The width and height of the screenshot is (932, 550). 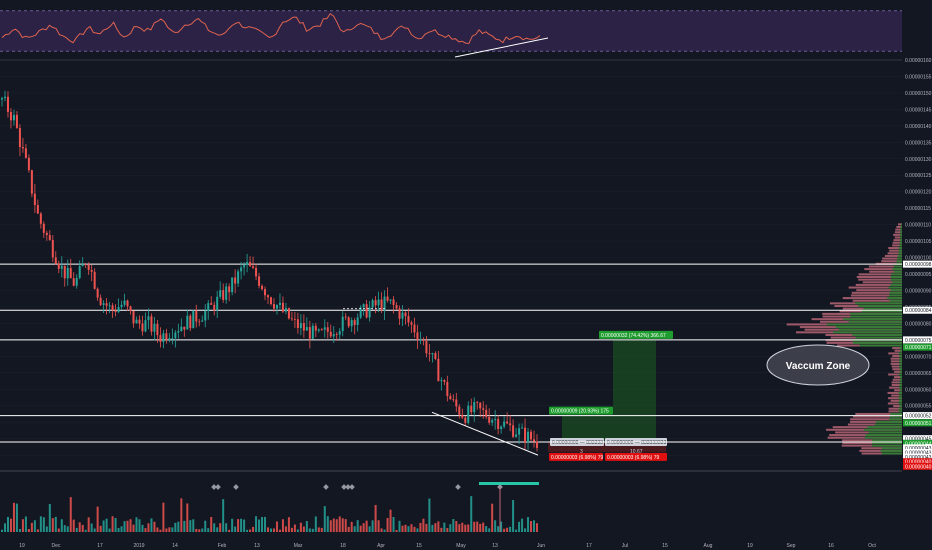 I want to click on price-tick-label: 0.00000135, so click(x=918, y=143).